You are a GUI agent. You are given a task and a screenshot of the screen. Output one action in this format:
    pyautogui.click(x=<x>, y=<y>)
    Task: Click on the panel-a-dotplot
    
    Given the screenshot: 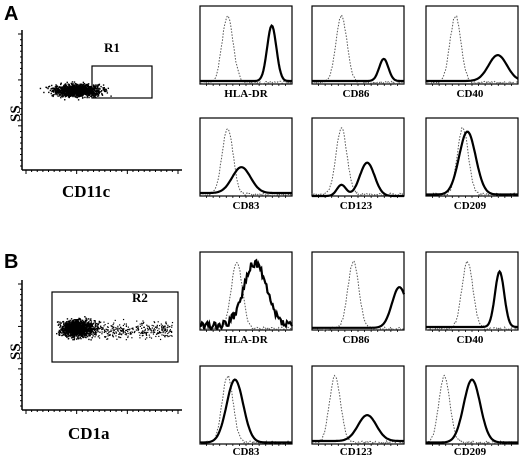 What is the action you would take?
    pyautogui.click(x=100, y=102)
    